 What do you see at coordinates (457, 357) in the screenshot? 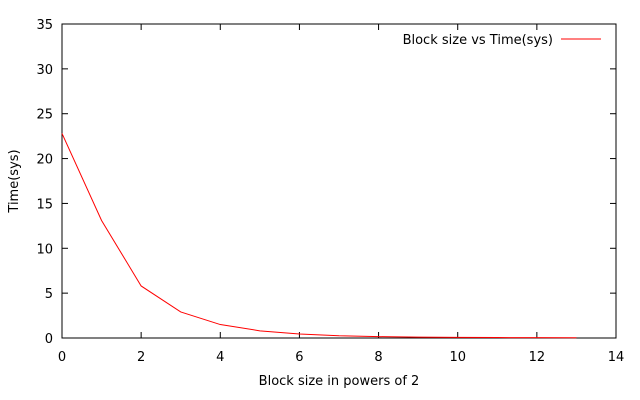
I see `x-tick-label: 10` at bounding box center [457, 357].